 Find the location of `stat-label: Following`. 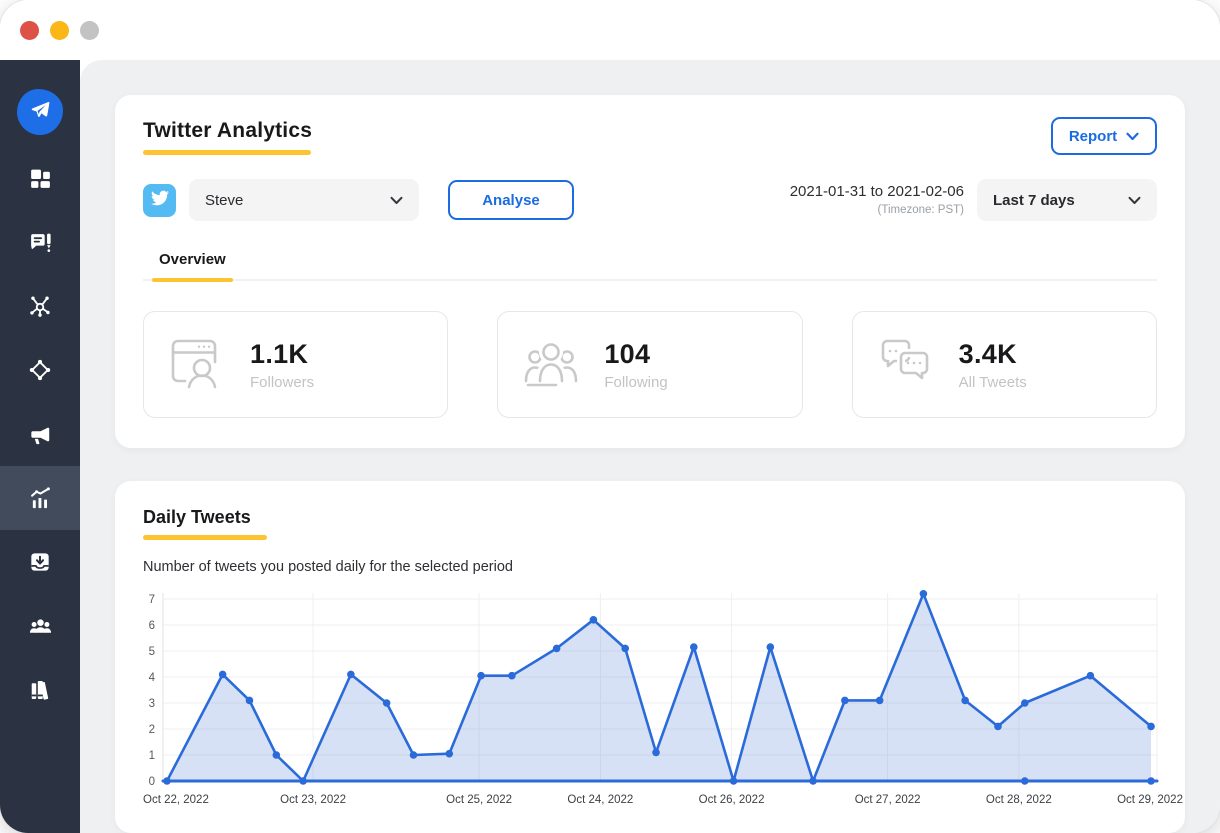

stat-label: Following is located at coordinates (636, 382).